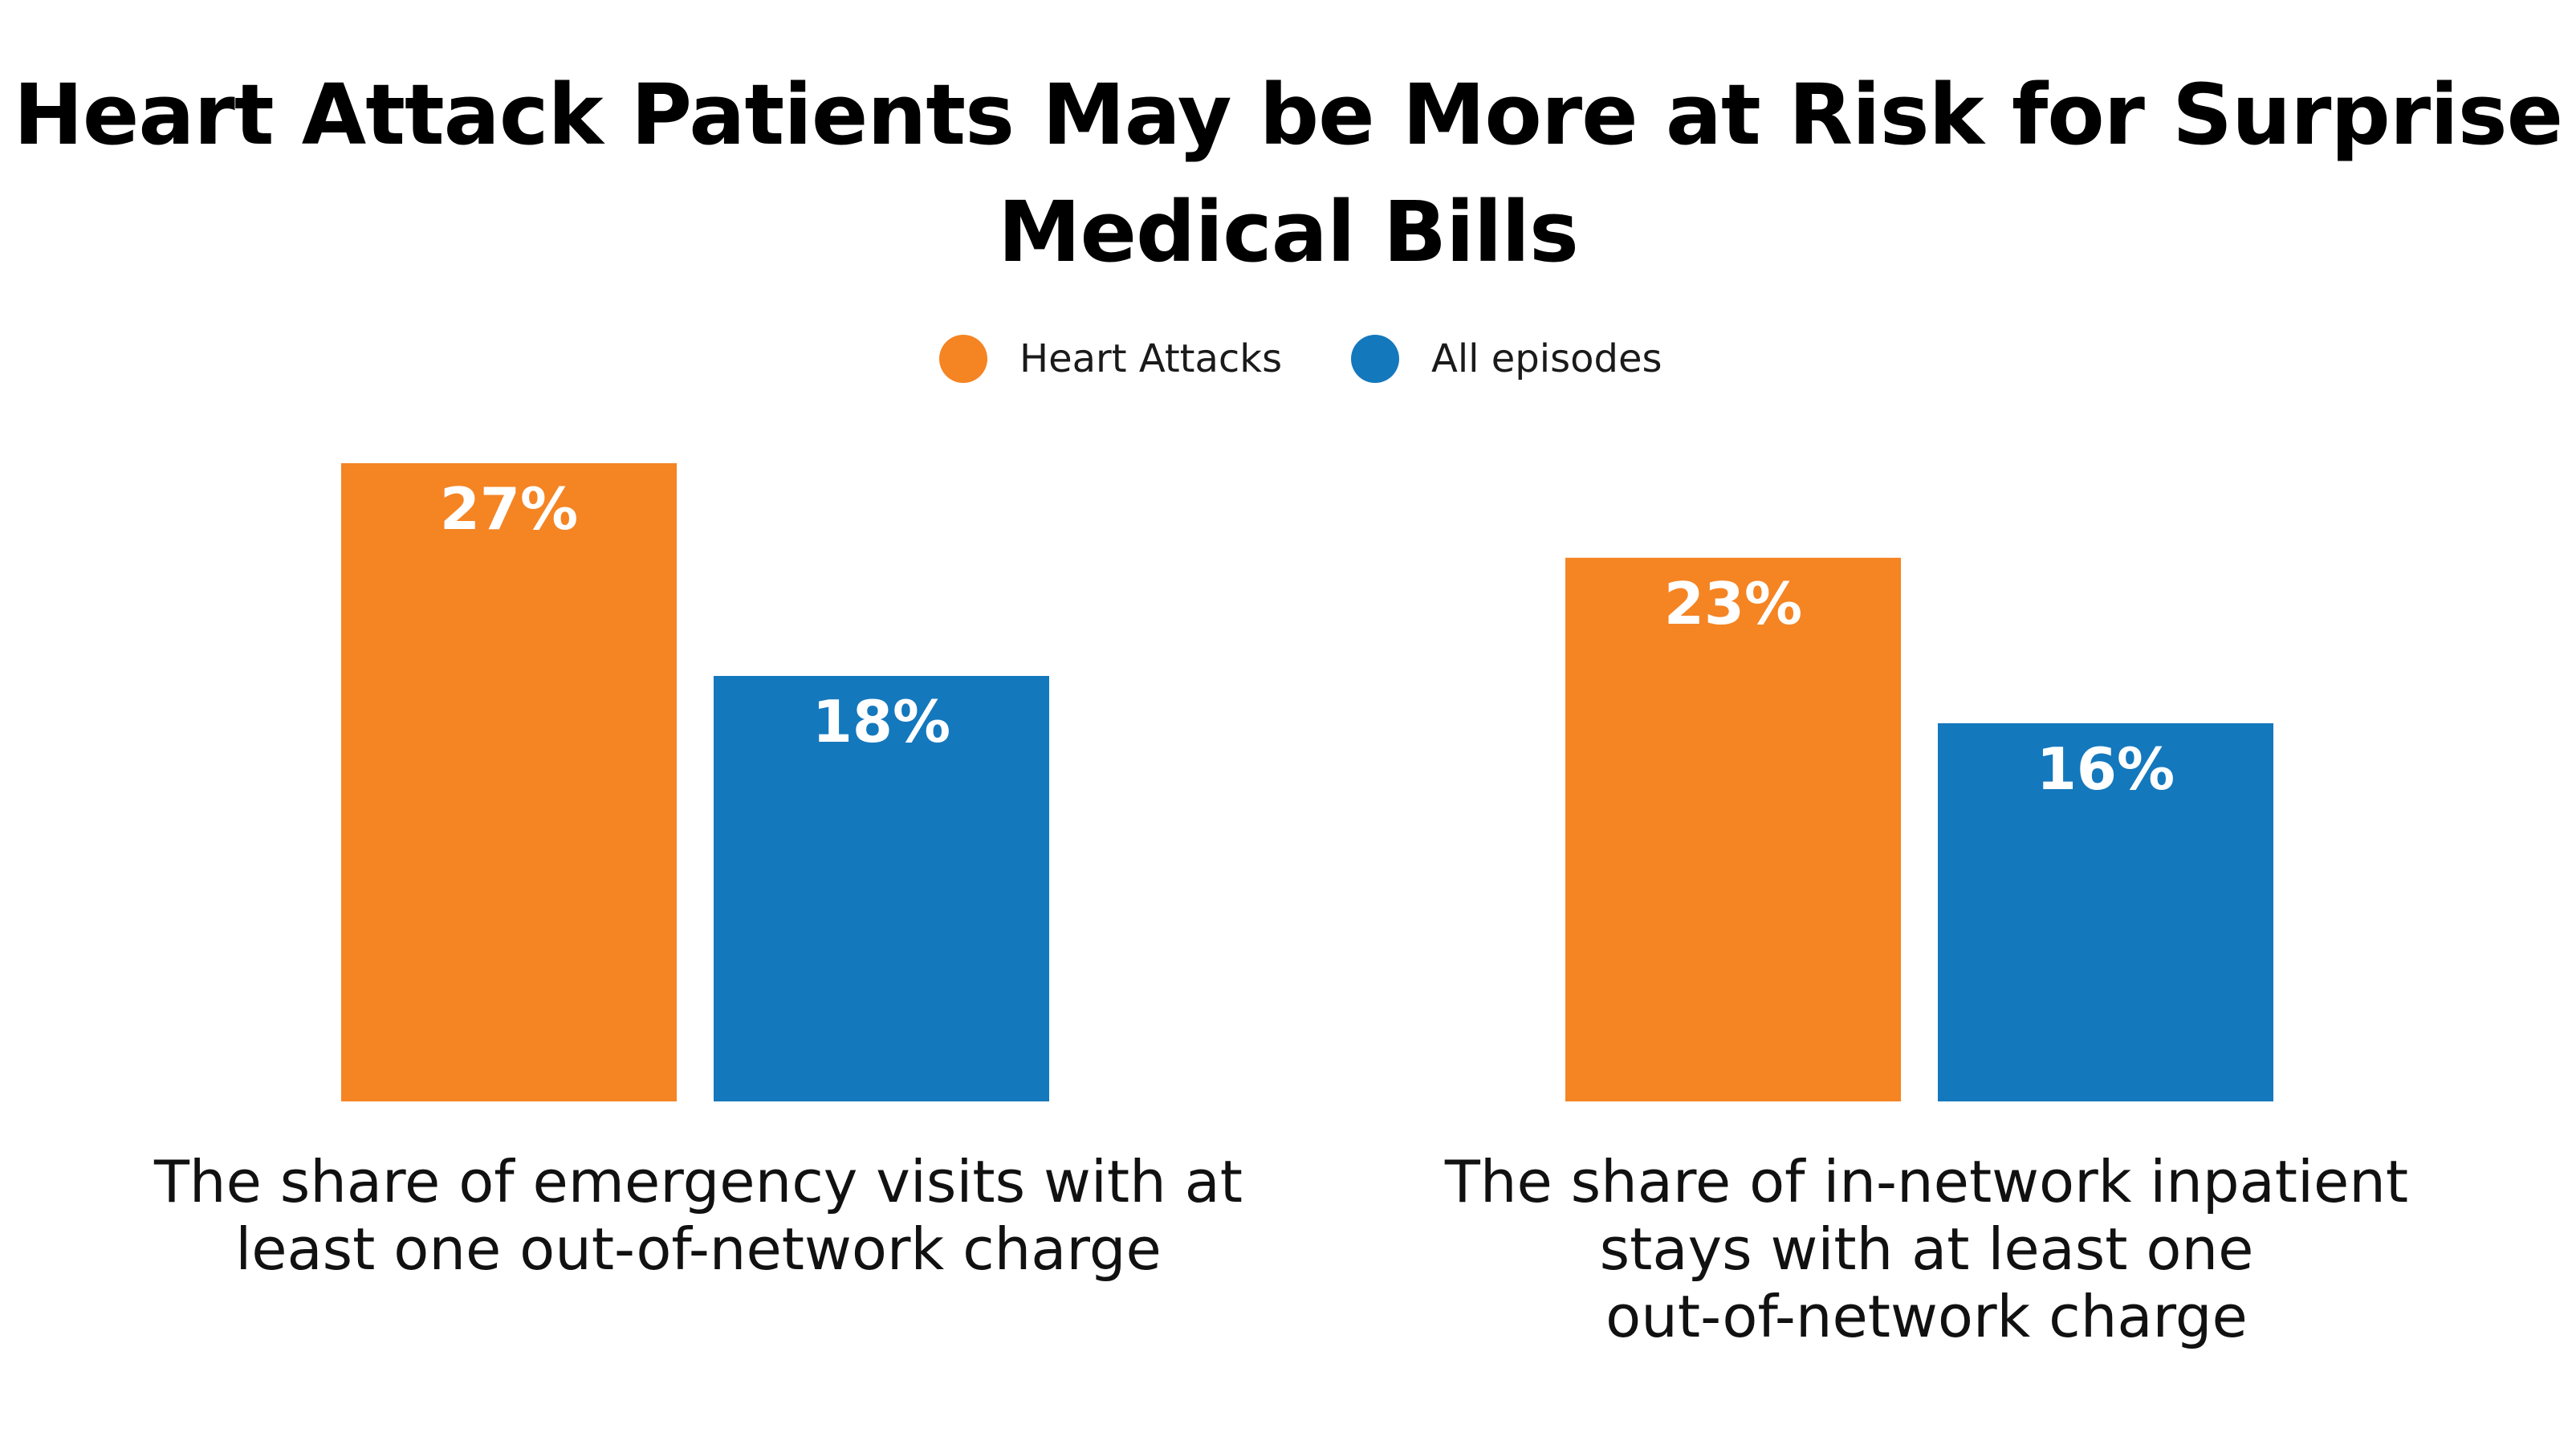 This screenshot has height=1445, width=2576. Describe the element at coordinates (509, 509) in the screenshot. I see `data-label-heart-attacks-group-1: 27%` at that location.